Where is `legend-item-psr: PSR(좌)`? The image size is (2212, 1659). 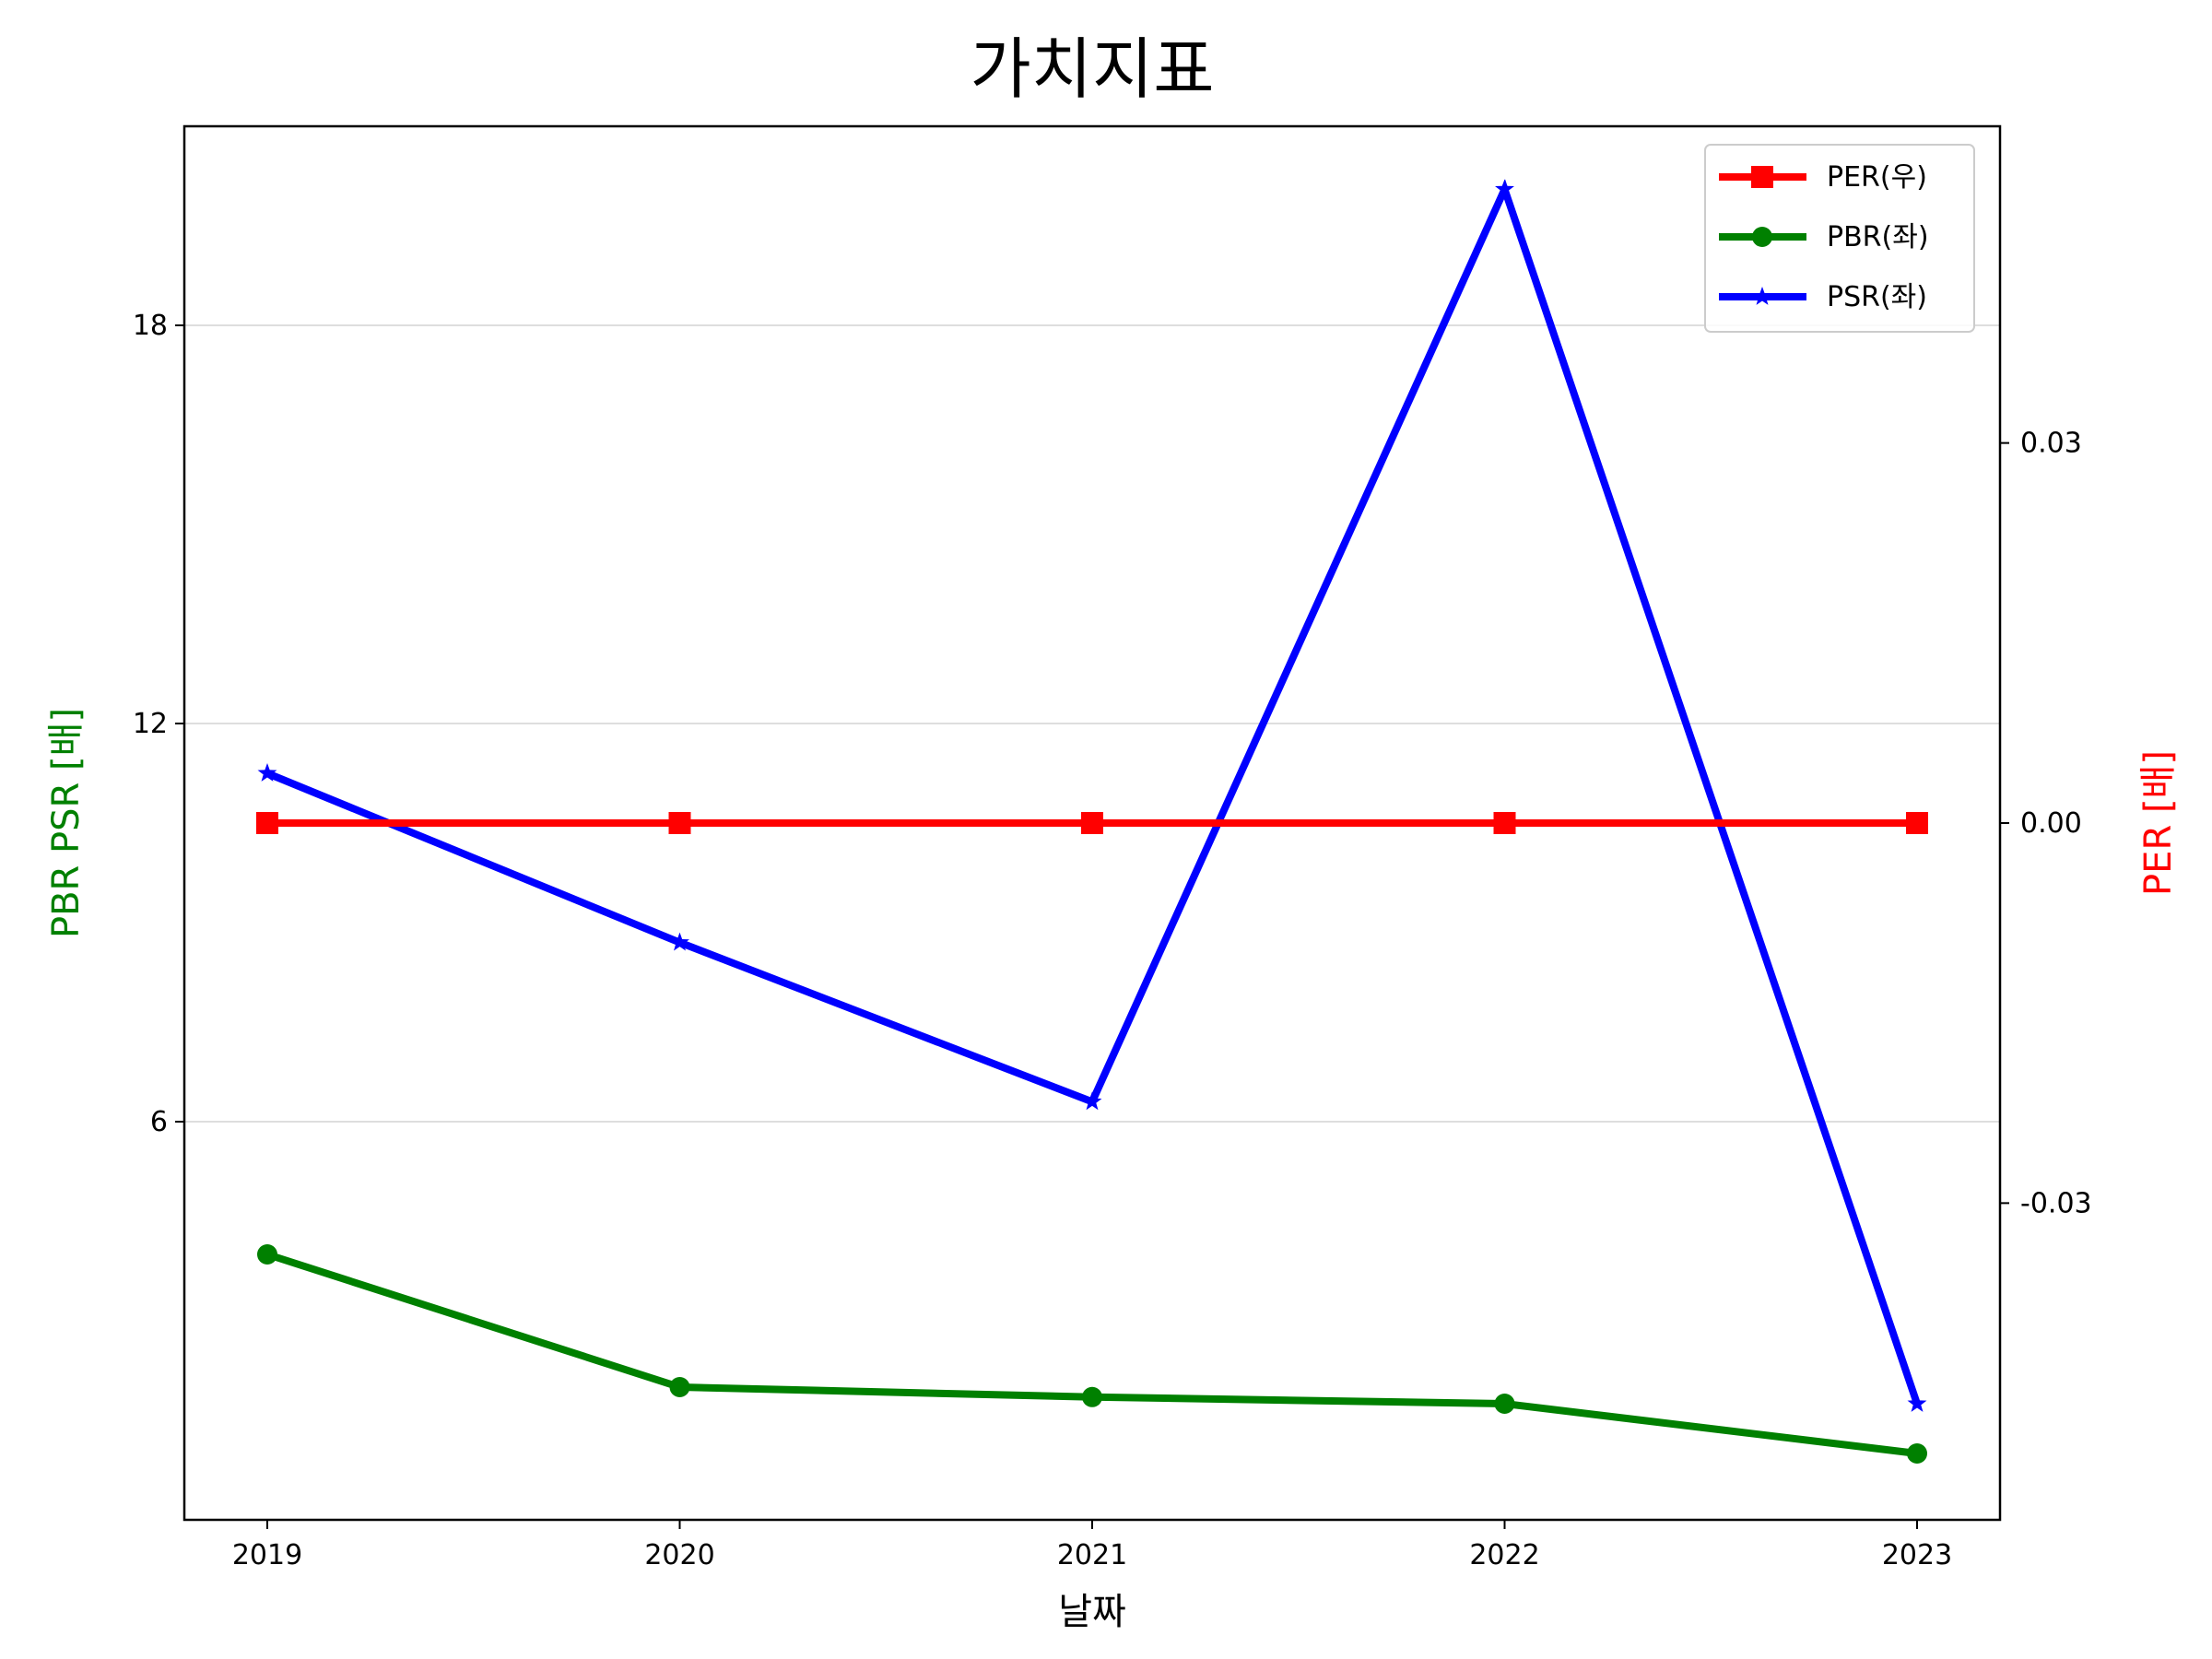
legend-item-psr: PSR(좌) is located at coordinates (1823, 297).